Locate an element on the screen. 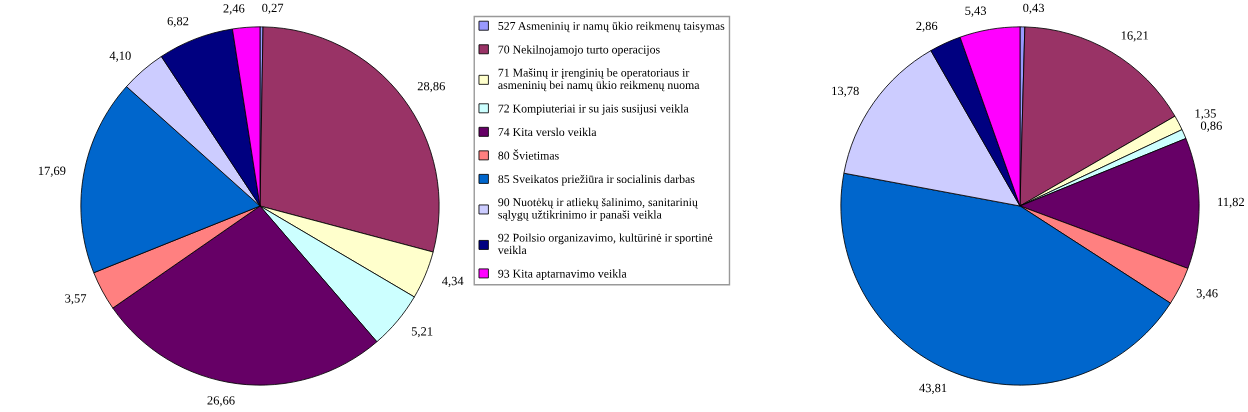 Image resolution: width=1248 pixels, height=412 pixels. data-label: 6,82 is located at coordinates (178, 22).